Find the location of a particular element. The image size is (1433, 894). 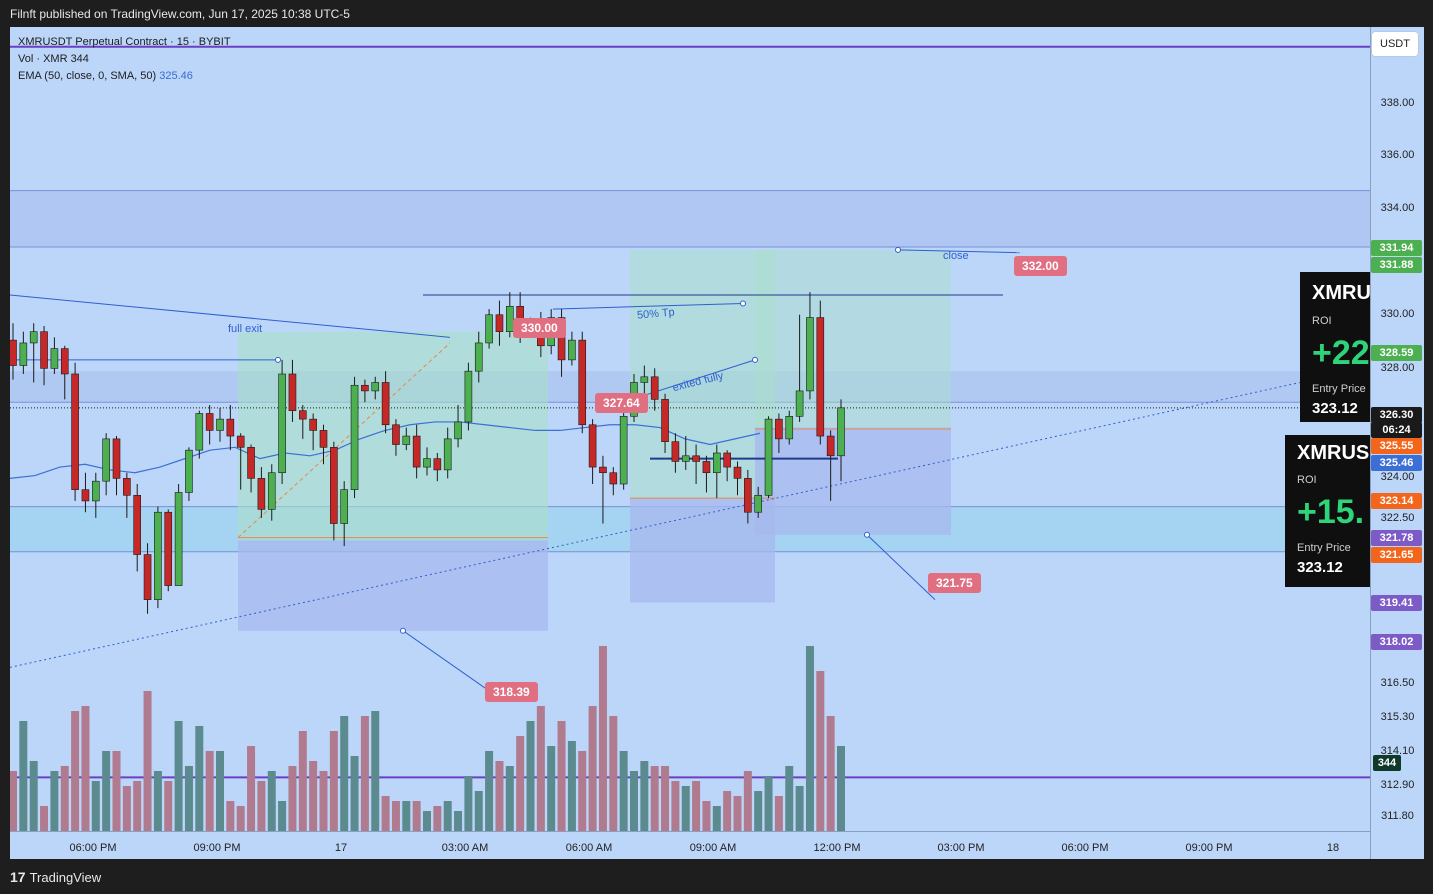

roi-card-symbol: XMRUSDT is located at coordinates (1333, 453).